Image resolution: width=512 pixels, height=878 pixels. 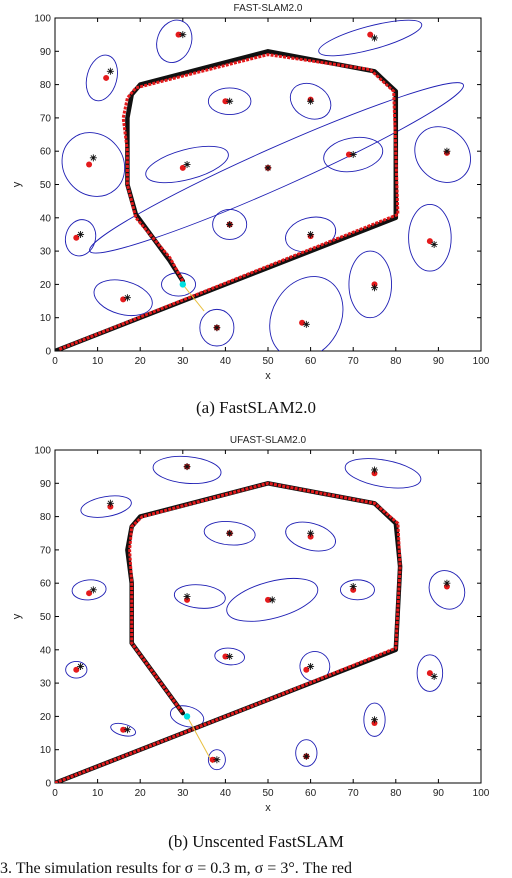 What do you see at coordinates (256, 407) in the screenshot?
I see `caption-a: (a) FastSLAM2.0` at bounding box center [256, 407].